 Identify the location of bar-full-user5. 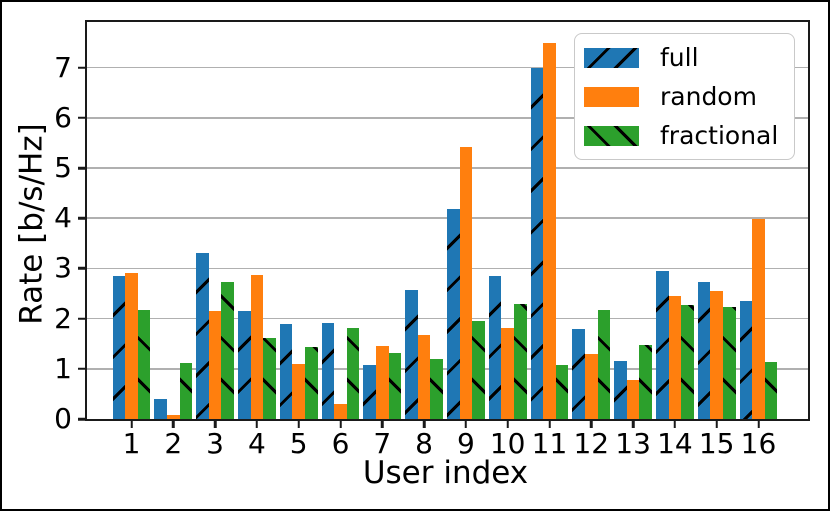
(286, 371).